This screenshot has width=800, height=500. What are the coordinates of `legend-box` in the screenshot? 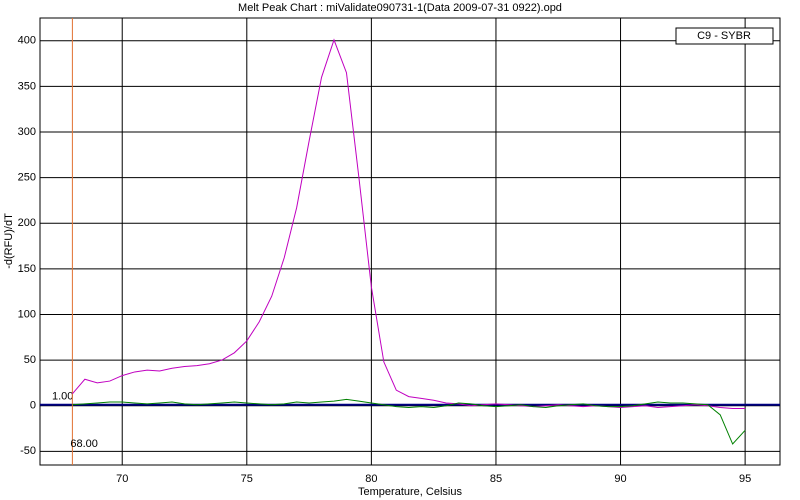 It's located at (724, 36).